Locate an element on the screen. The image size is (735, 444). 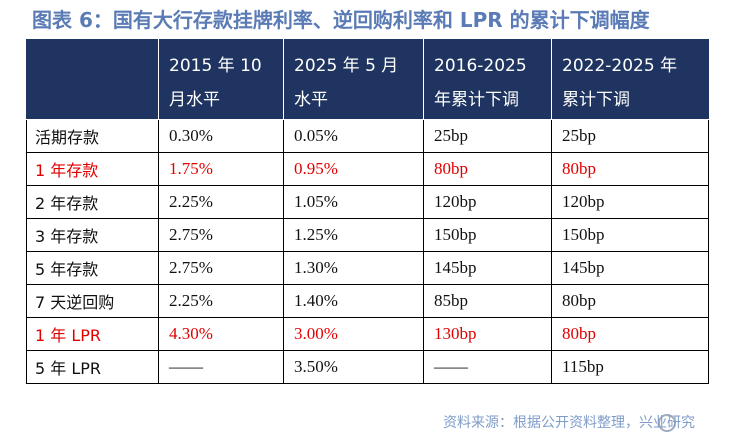
row-label-cell: 3 年存款 is located at coordinates (92, 234).